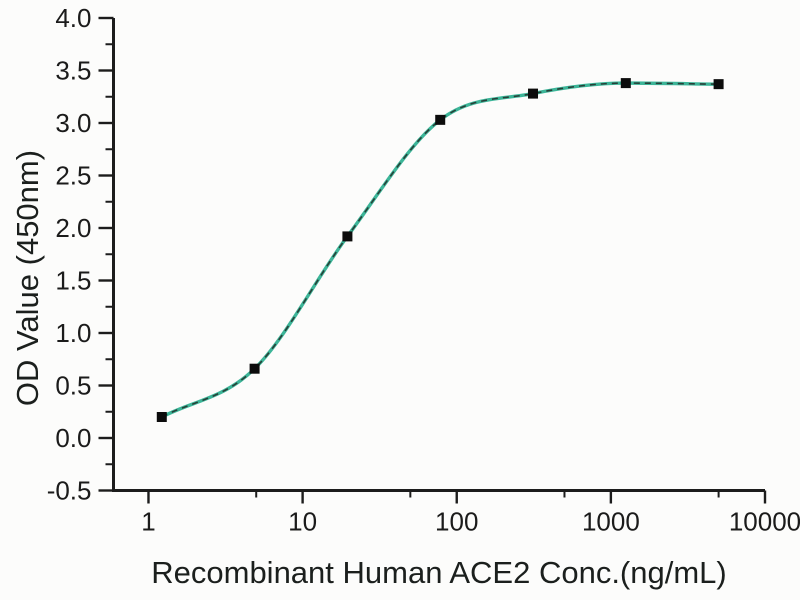 The image size is (800, 600). Describe the element at coordinates (69, 491) in the screenshot. I see `y-tick-label: -0.5` at that location.